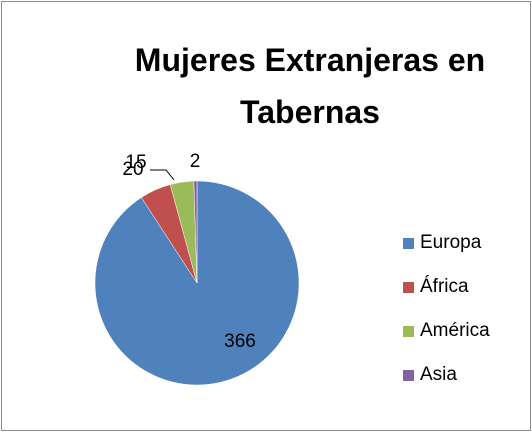 This screenshot has width=532, height=432. What do you see at coordinates (451, 242) in the screenshot?
I see `legend-label: Europa` at bounding box center [451, 242].